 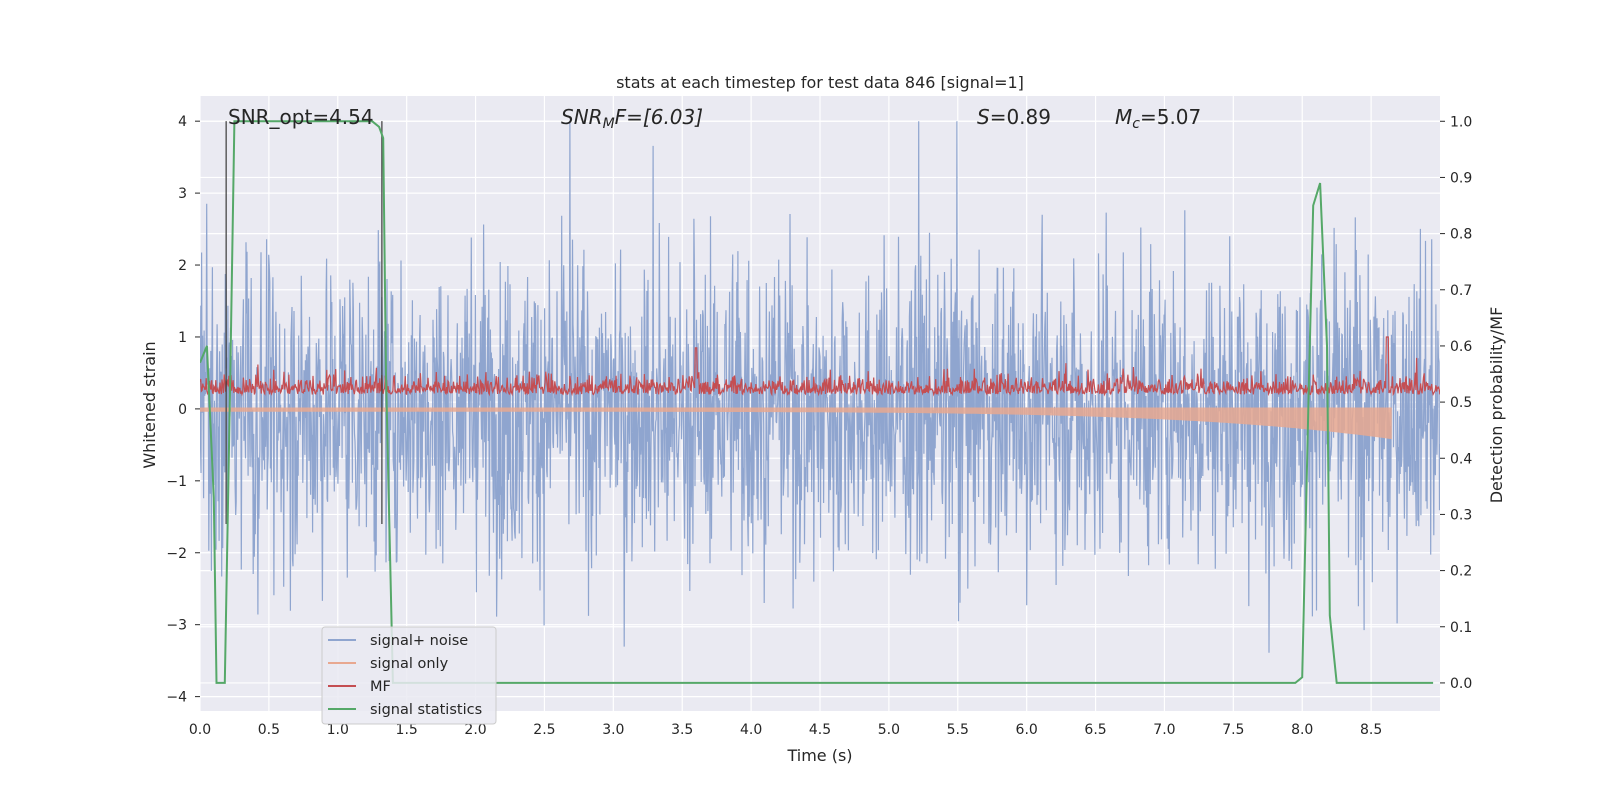 I want to click on y-axis-left-label: Whitened strain, so click(x=149, y=404).